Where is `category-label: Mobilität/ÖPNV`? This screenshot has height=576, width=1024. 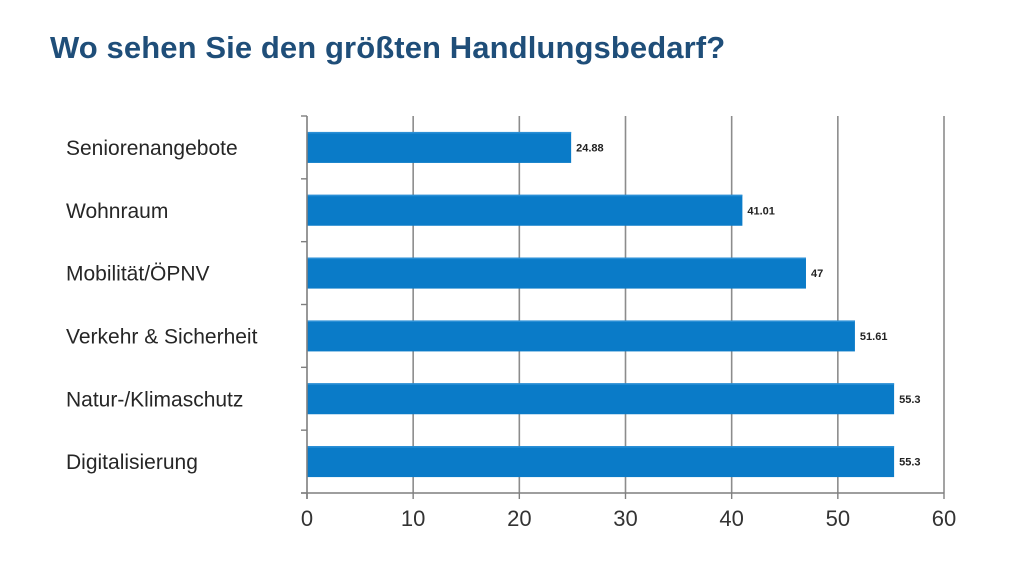 category-label: Mobilität/ÖPNV is located at coordinates (138, 274).